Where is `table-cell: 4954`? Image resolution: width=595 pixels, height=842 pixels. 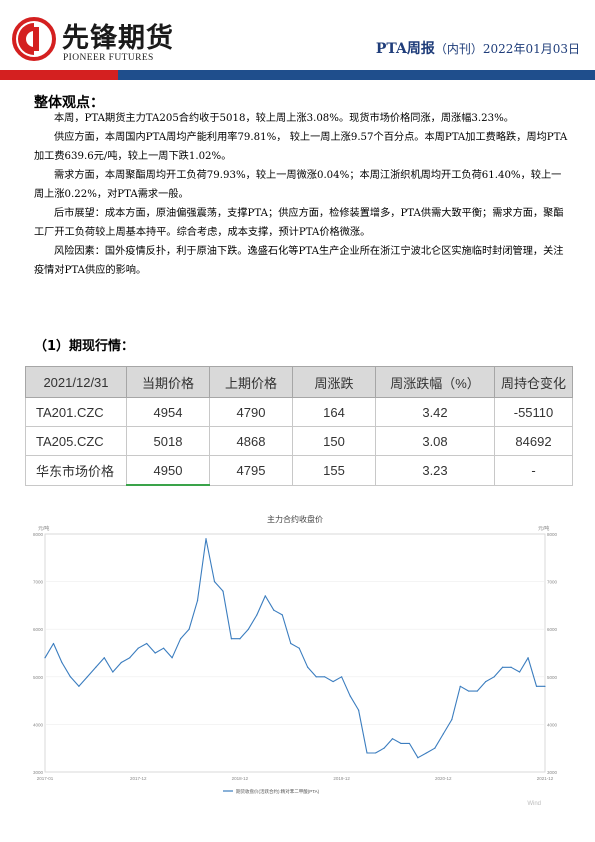
table-cell: 4954 is located at coordinates (168, 412).